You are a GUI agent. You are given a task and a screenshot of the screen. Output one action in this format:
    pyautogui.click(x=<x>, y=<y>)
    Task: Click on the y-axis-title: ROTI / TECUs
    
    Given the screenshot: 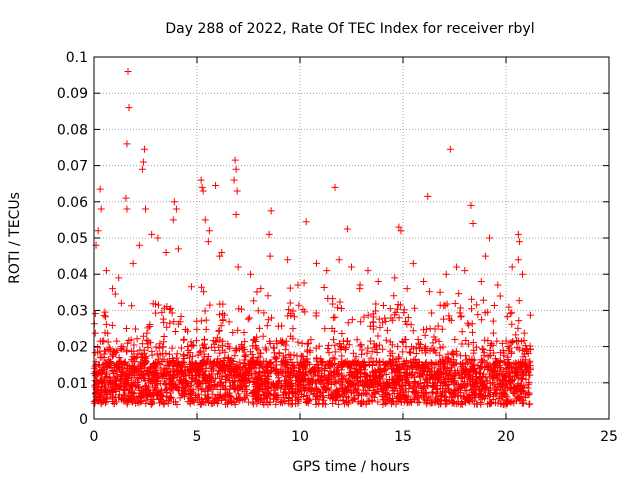 What is the action you would take?
    pyautogui.click(x=15, y=238)
    